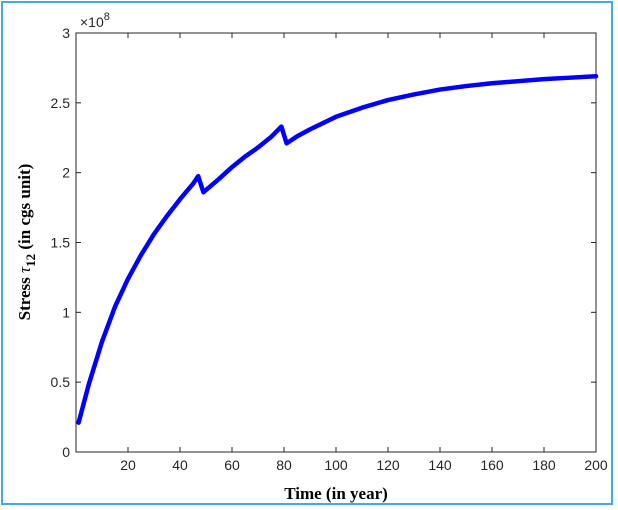 The image size is (618, 510). I want to click on y-tick-label: 0, so click(66, 452).